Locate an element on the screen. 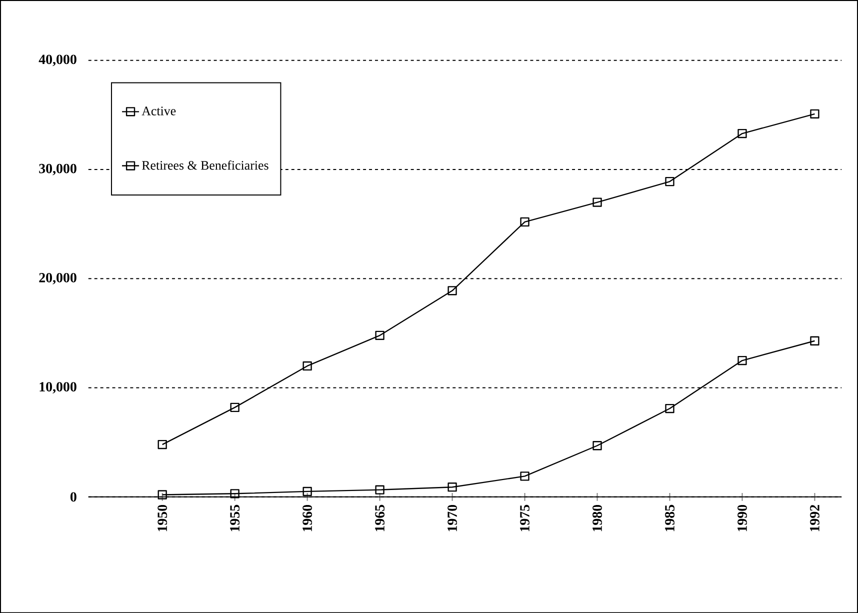 The height and width of the screenshot is (613, 858). y-tick-label: 20,000 is located at coordinates (57, 278).